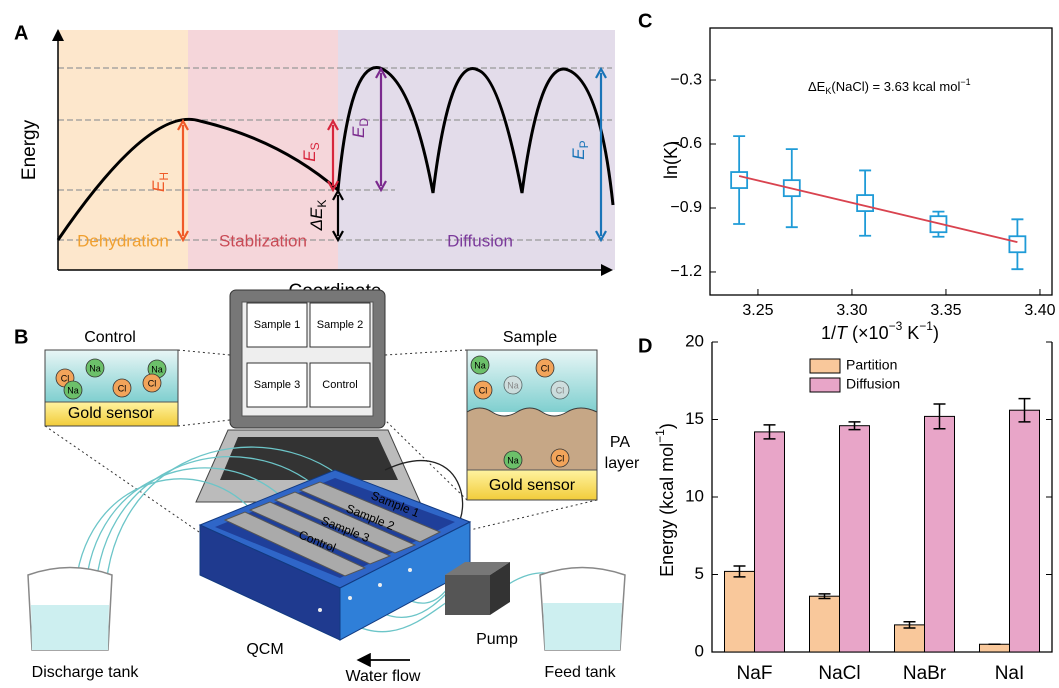 Image resolution: width=1059 pixels, height=688 pixels. I want to click on text-part: (×10, so click(868, 333).